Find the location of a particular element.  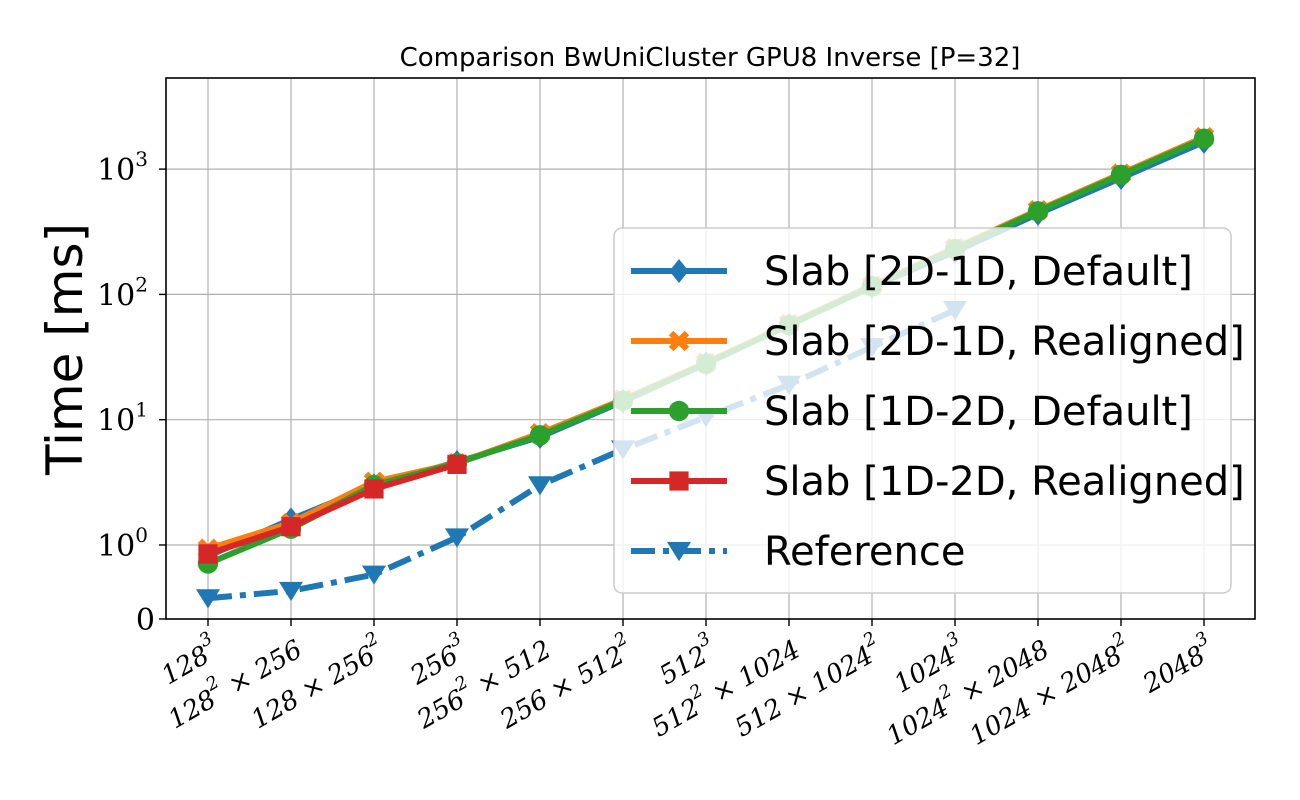

x-tick-label: 20483 is located at coordinates (1176, 664).